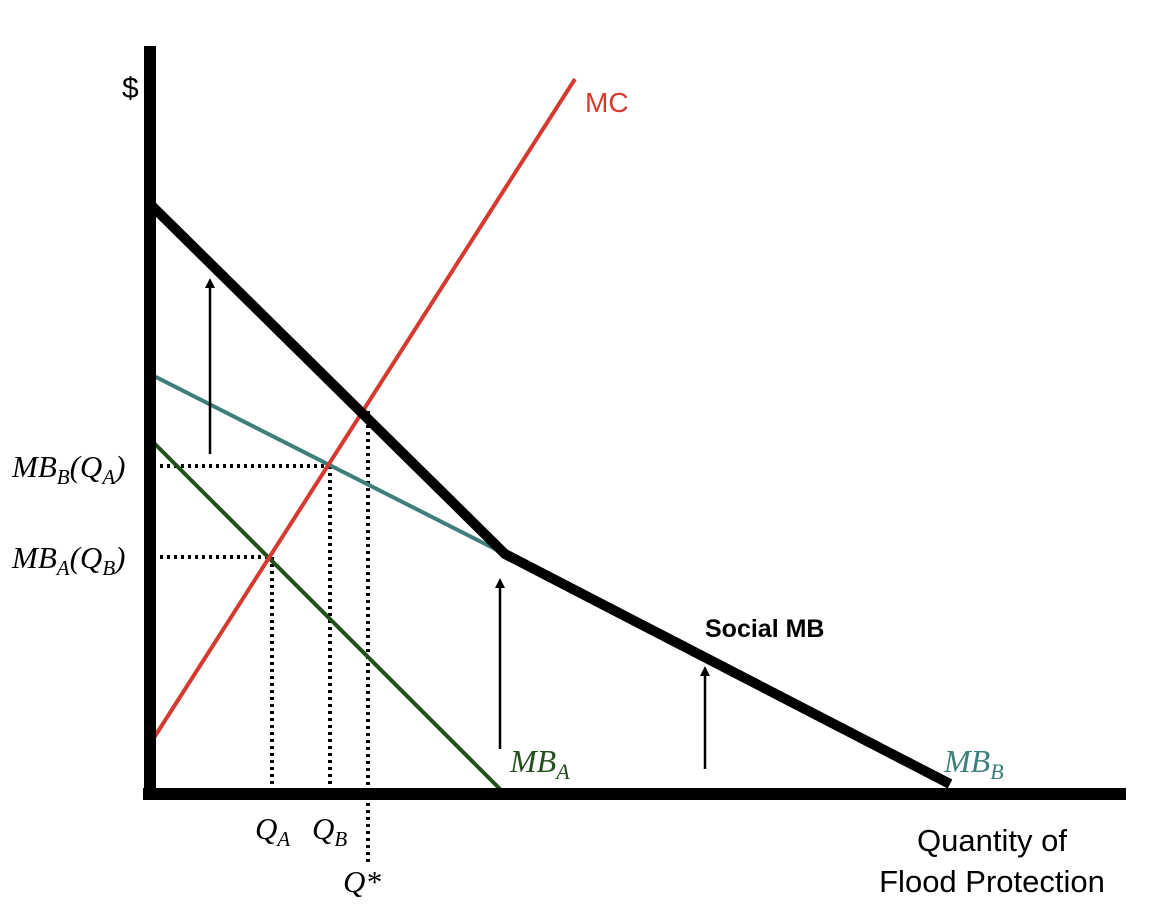  What do you see at coordinates (992, 881) in the screenshot?
I see `x-axis-label-line-2: Flood Protection` at bounding box center [992, 881].